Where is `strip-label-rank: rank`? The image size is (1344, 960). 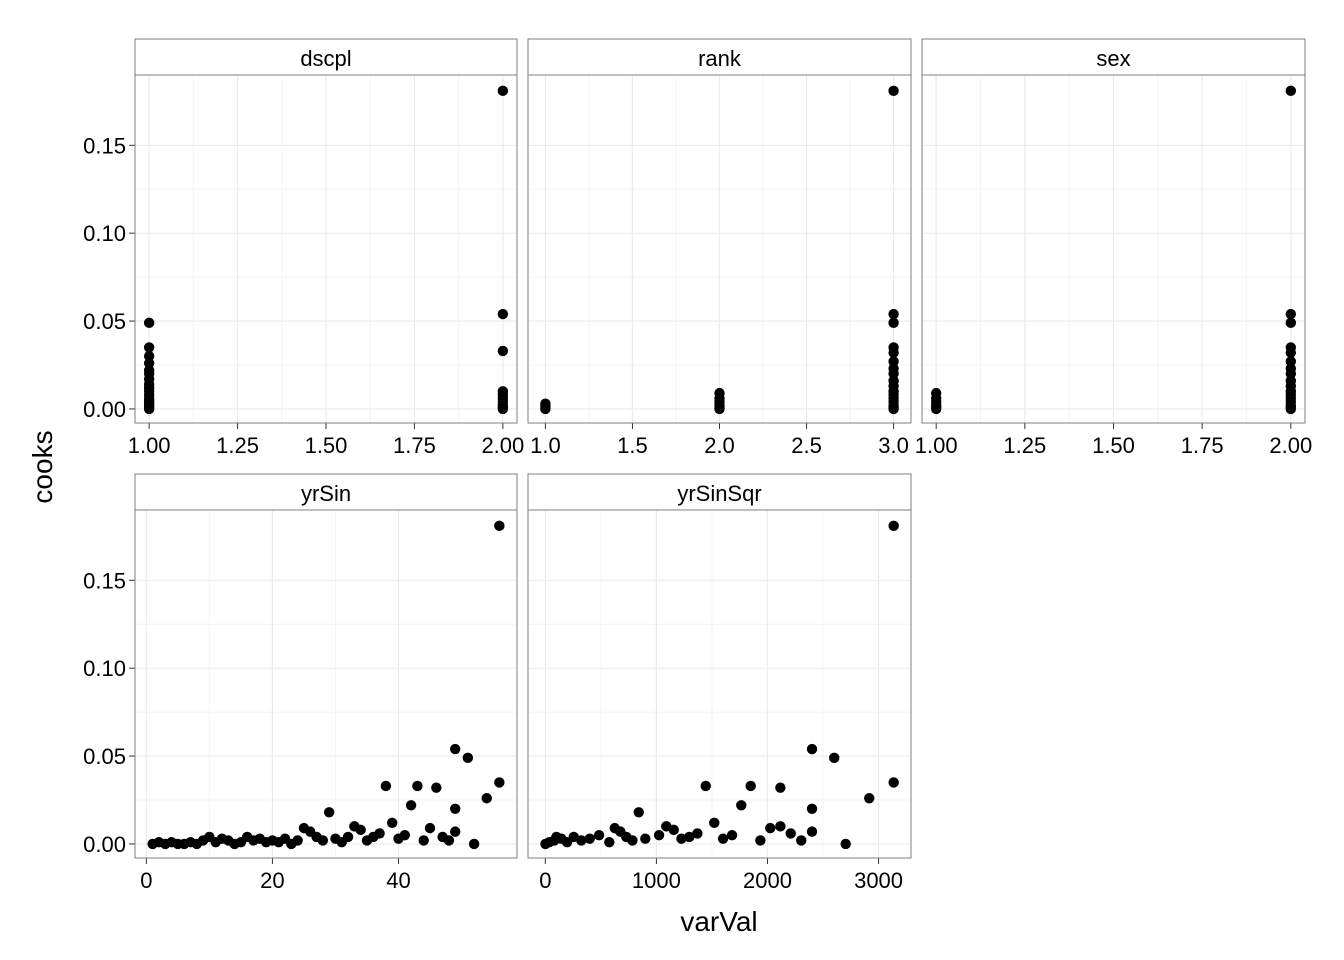
strip-label-rank: rank is located at coordinates (720, 58).